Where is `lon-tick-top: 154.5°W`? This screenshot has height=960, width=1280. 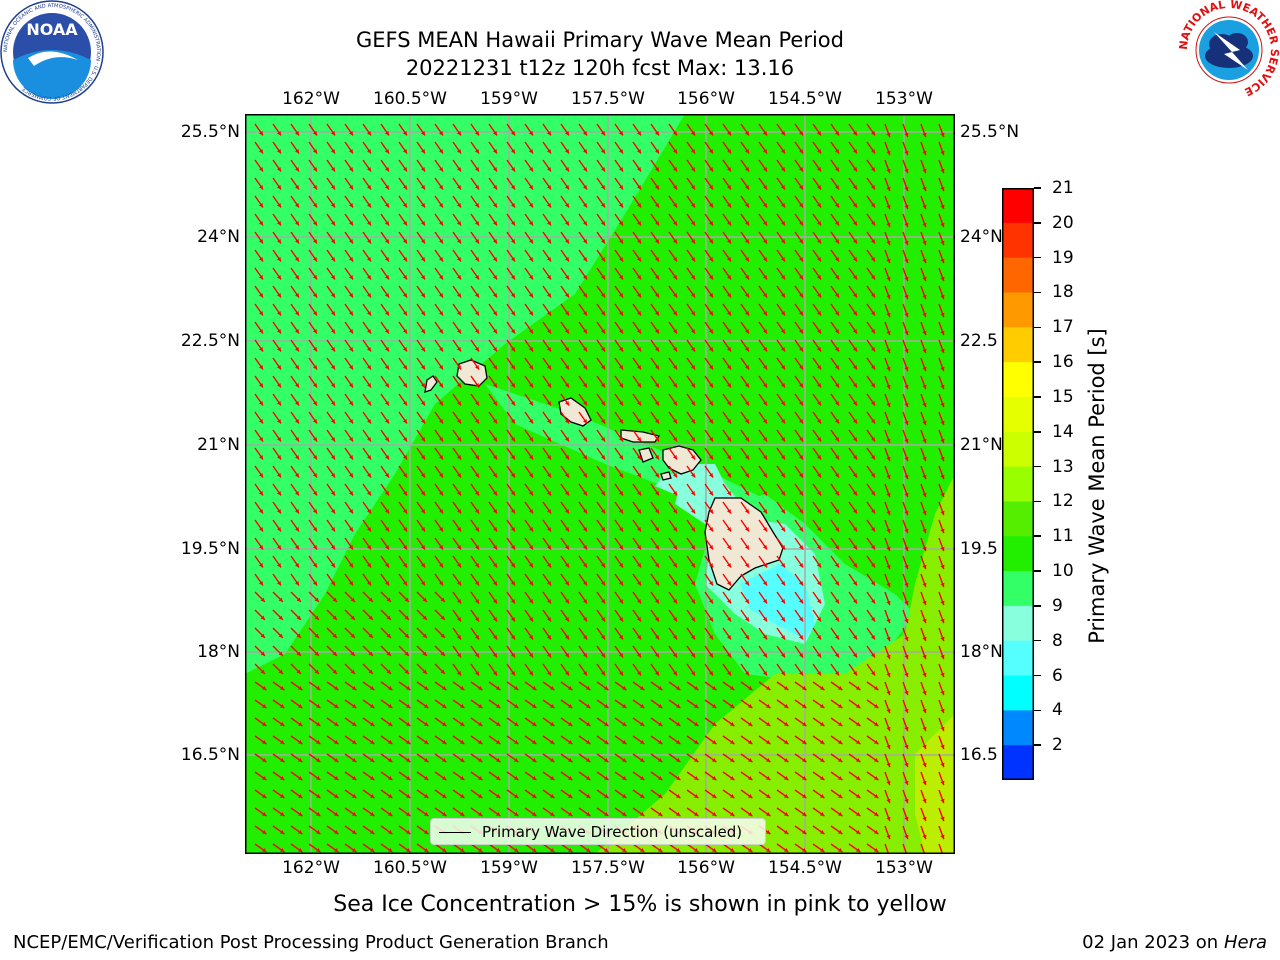
lon-tick-top: 154.5°W is located at coordinates (805, 99).